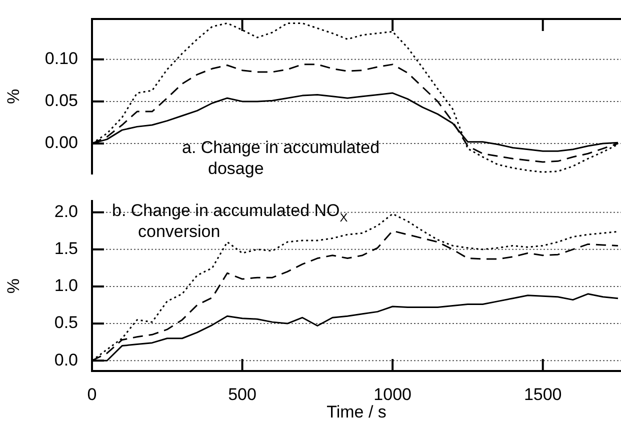  I want to click on y-tick-label: 0.10, so click(61, 58).